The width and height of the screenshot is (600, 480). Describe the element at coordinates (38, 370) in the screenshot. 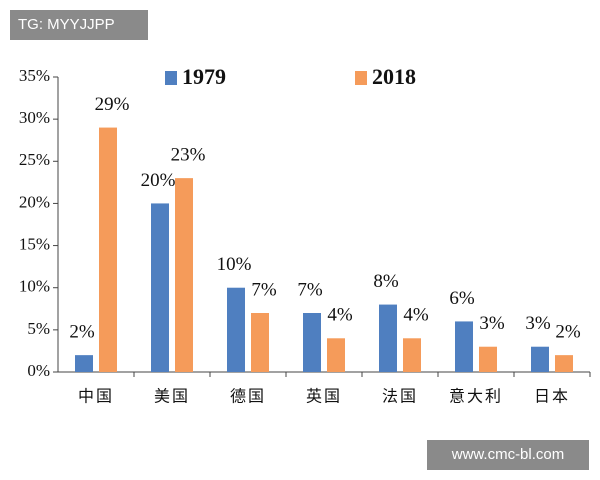

I see `y-tick-label: 0%` at that location.